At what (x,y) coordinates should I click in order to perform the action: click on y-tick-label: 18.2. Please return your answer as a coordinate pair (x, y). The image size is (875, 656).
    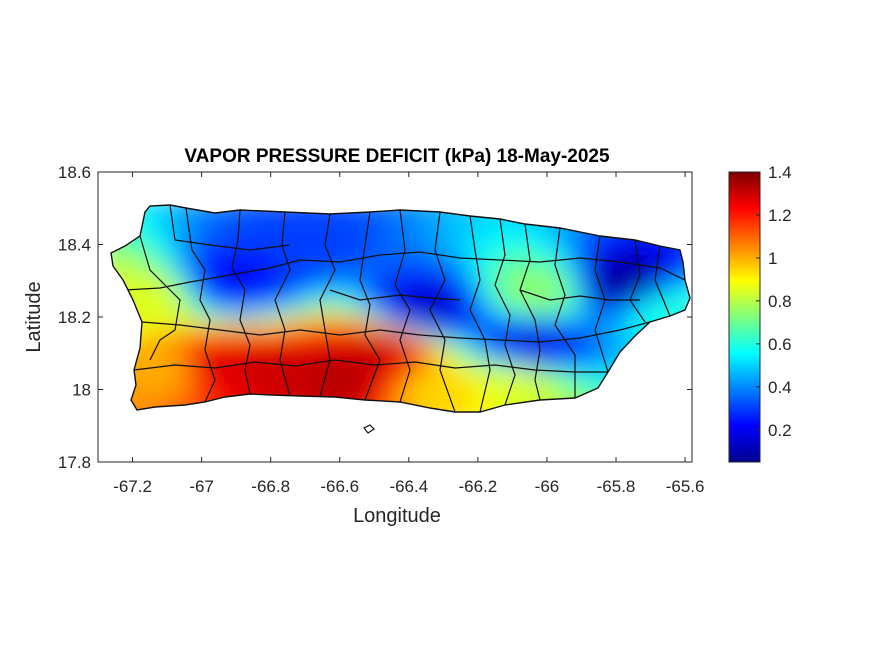
    Looking at the image, I should click on (74, 317).